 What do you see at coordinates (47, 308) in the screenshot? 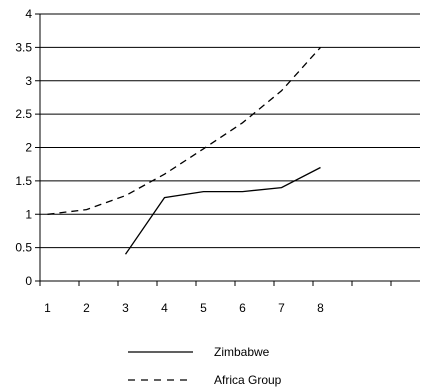
I see `x-tick-label: 1` at bounding box center [47, 308].